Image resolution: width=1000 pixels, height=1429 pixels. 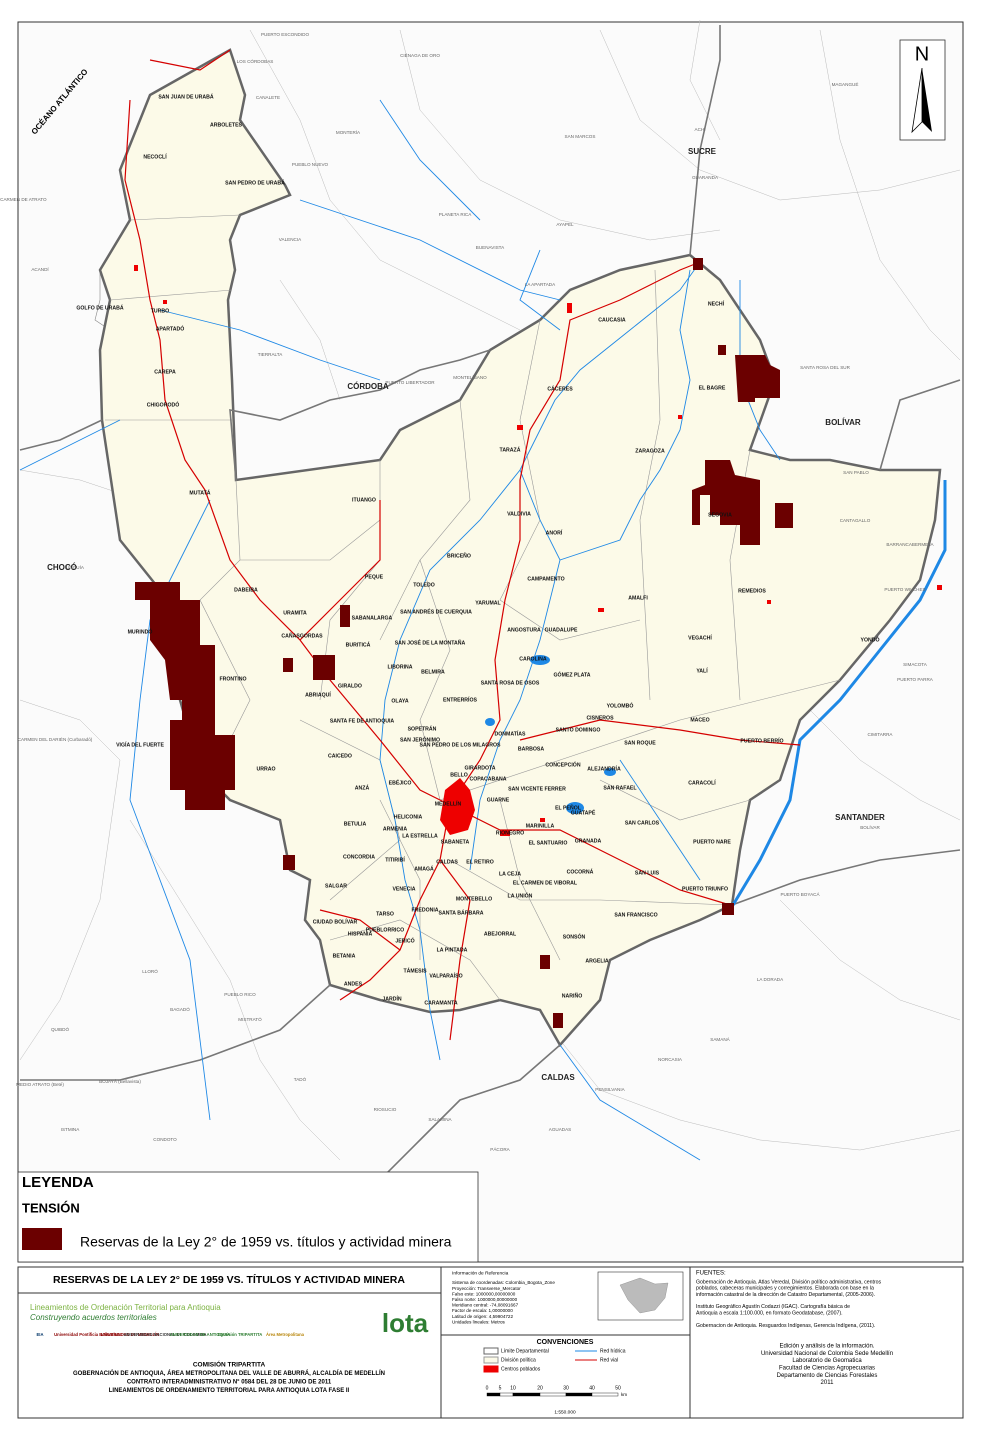 I want to click on municipality-label: VEGACHÍ, so click(x=700, y=637).